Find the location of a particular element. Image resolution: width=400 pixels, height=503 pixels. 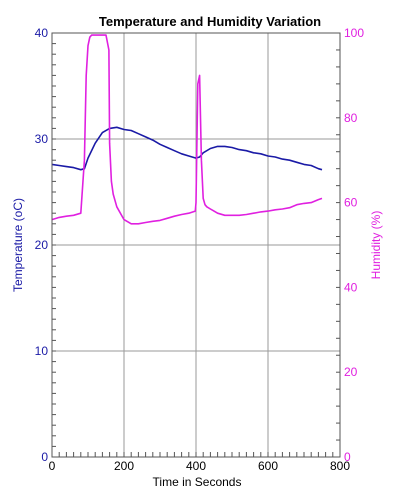

x-axis-label: Time in Seconds is located at coordinates (197, 482).